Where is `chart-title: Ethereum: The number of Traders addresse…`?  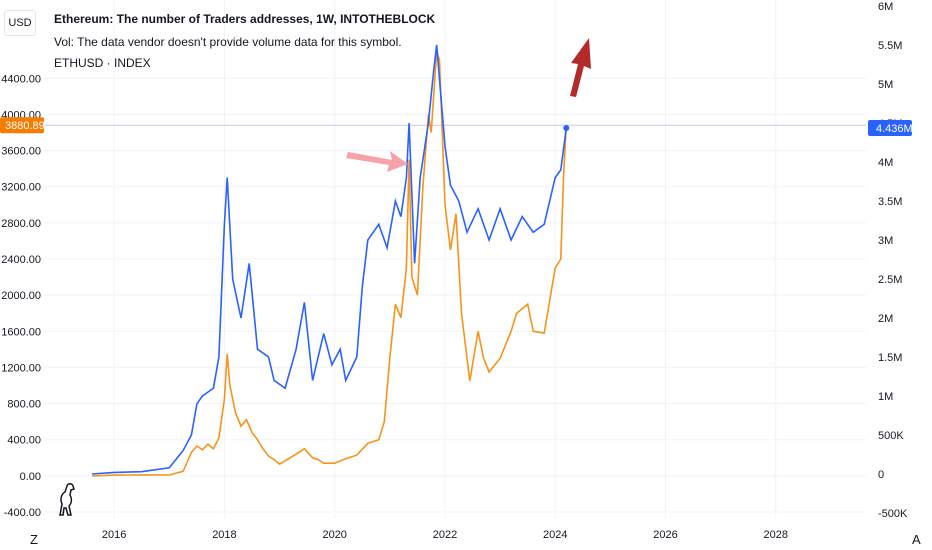 chart-title: Ethereum: The number of Traders addresse… is located at coordinates (245, 19).